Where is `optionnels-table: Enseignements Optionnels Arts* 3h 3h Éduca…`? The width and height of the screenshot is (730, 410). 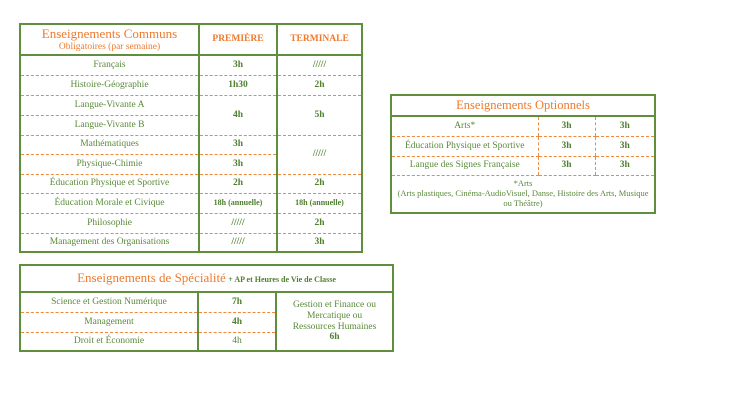
optionnels-table: Enseignements Optionnels Arts* 3h 3h Éduca… is located at coordinates (523, 154).